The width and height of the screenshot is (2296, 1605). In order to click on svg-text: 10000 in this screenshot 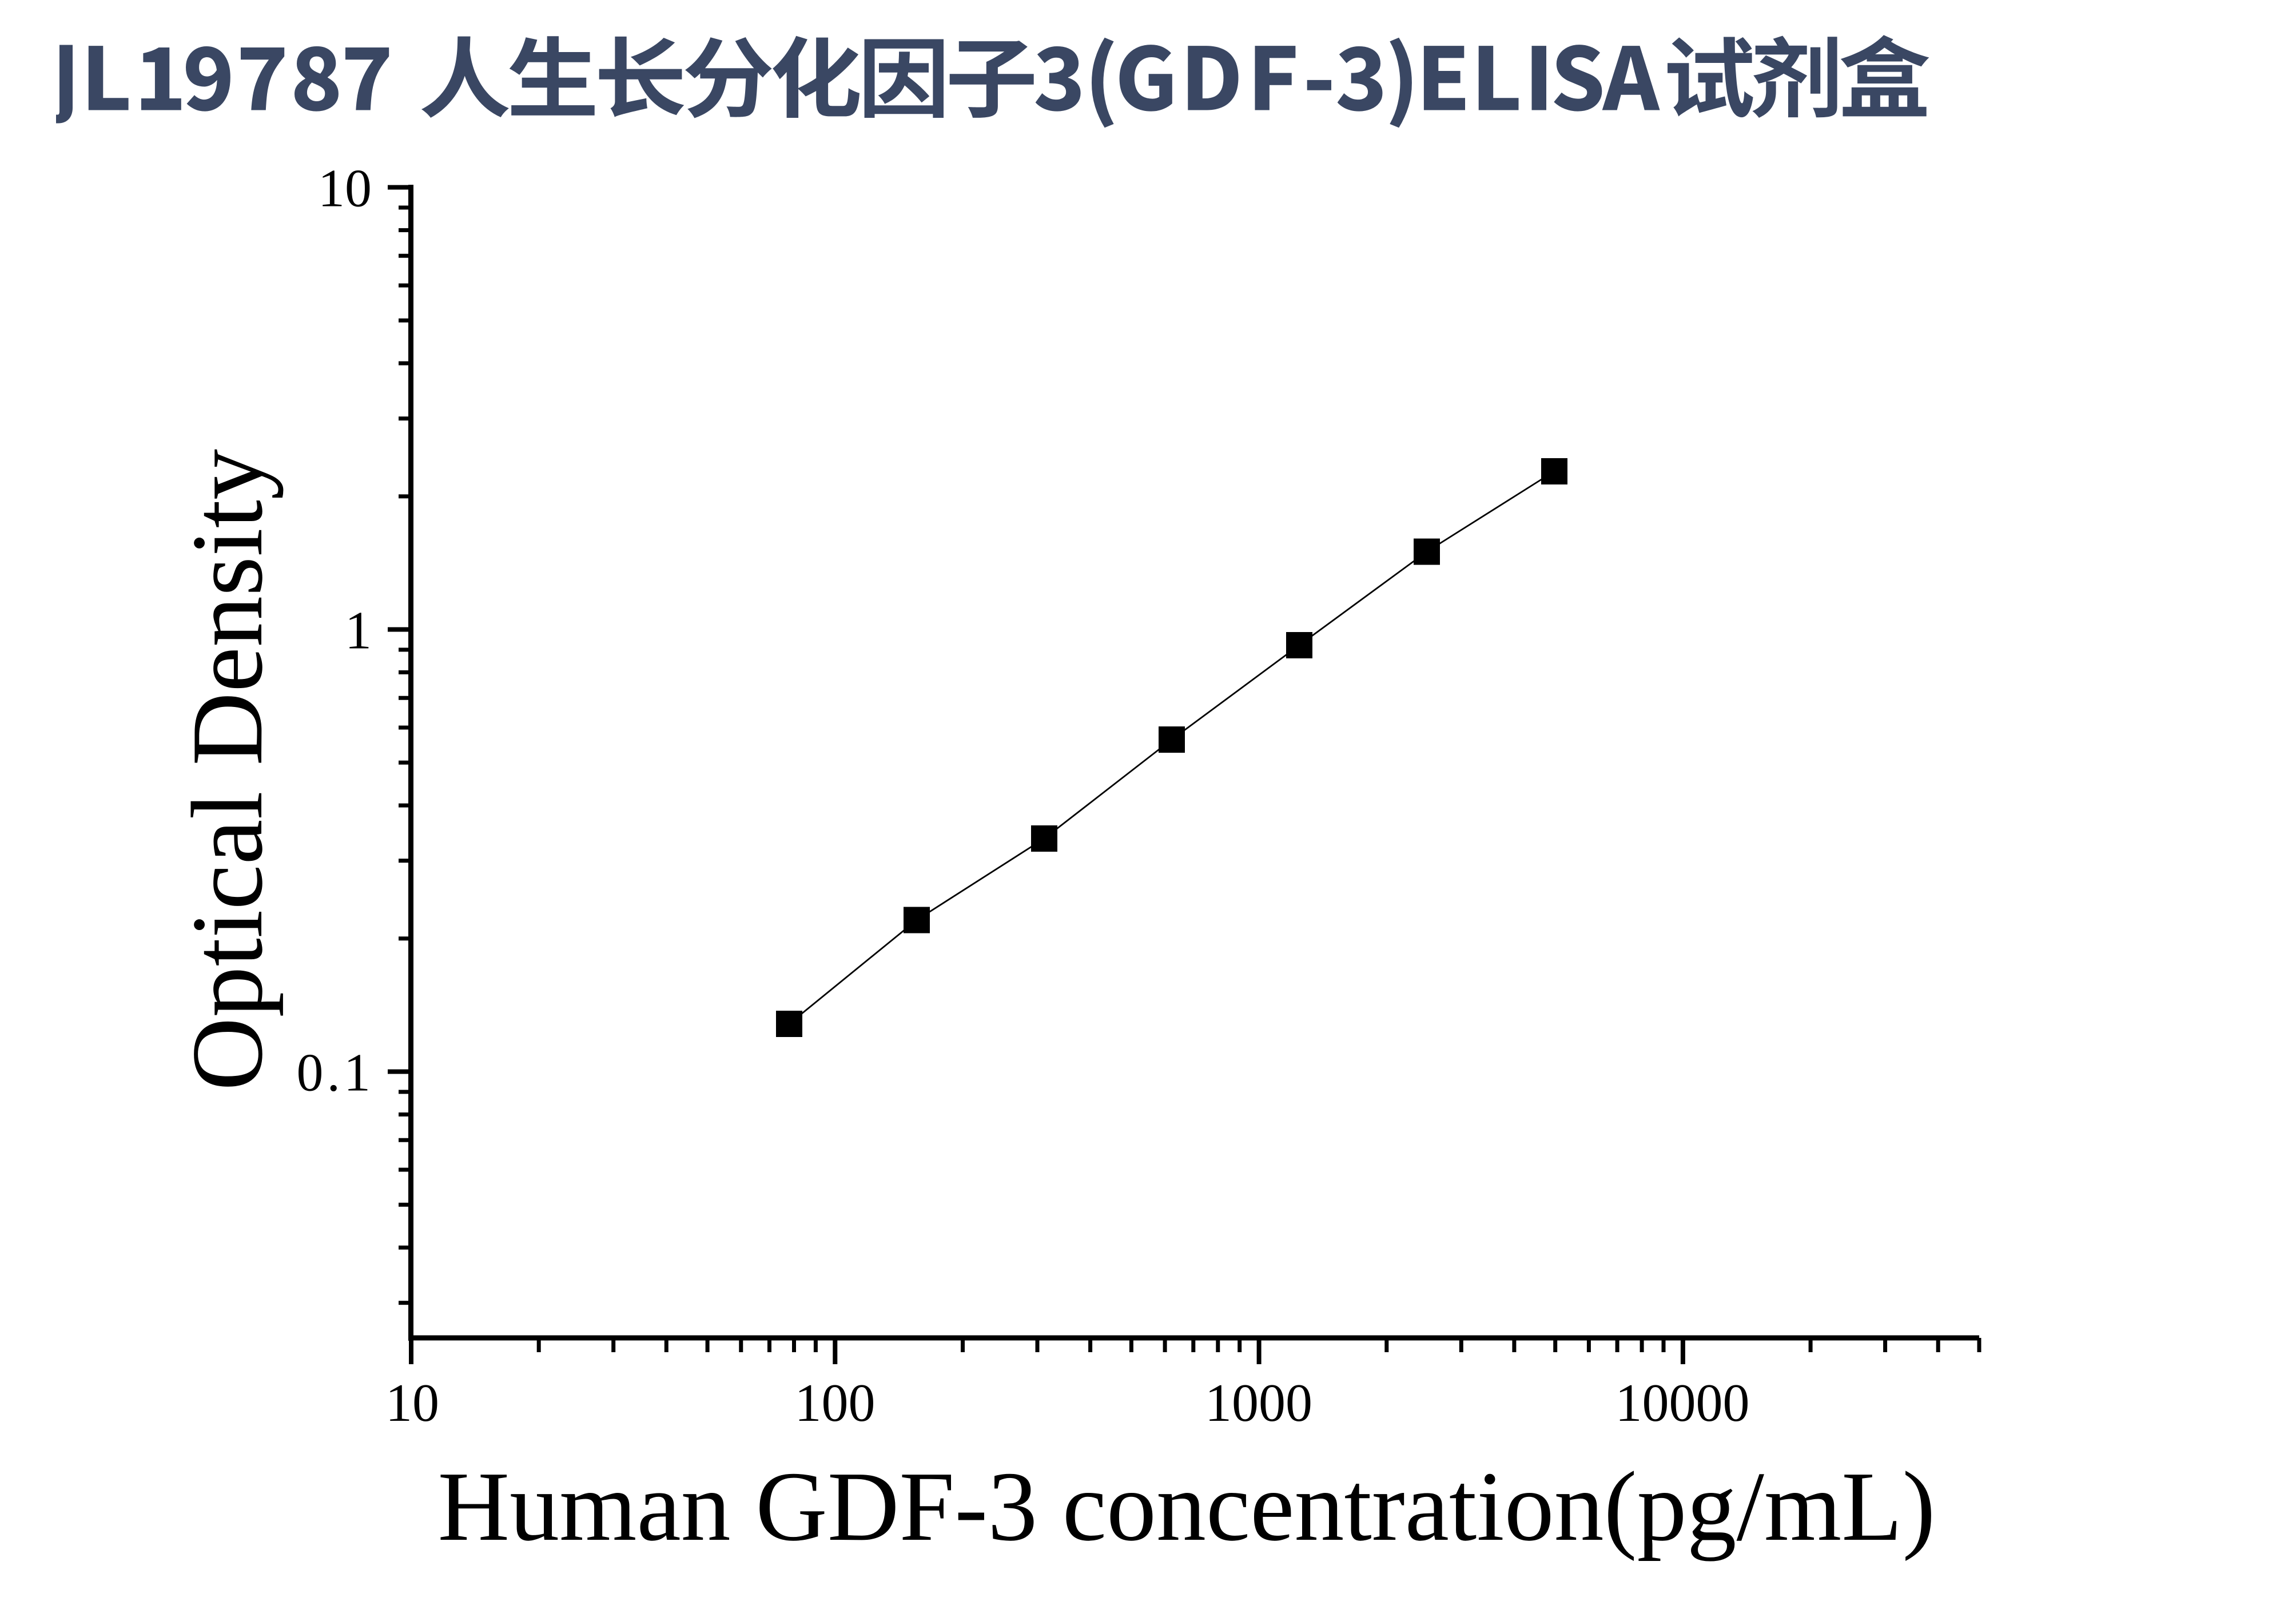, I will do `click(1683, 1403)`.